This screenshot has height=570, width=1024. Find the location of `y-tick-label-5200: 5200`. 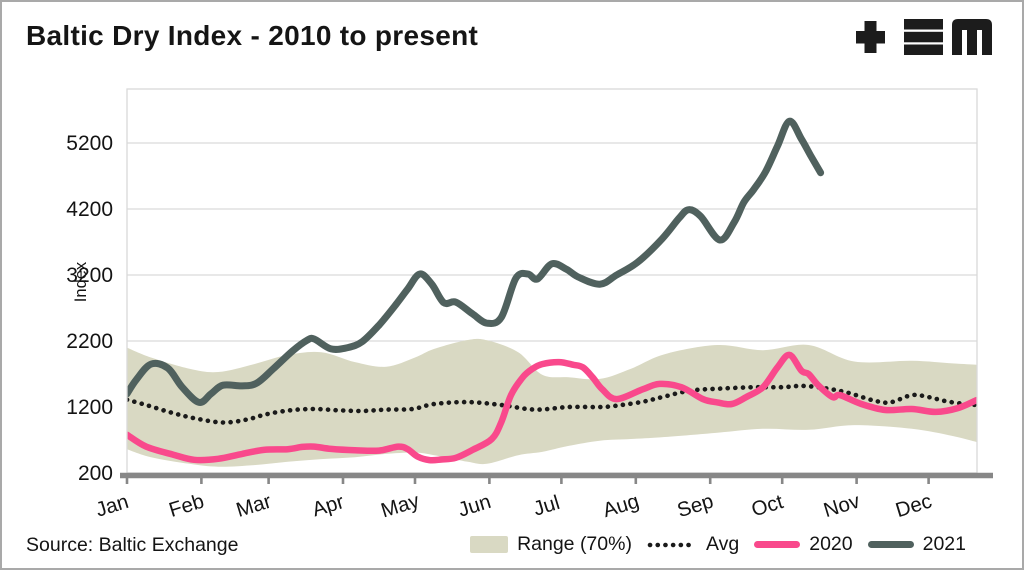

y-tick-label-5200: 5200 is located at coordinates (89, 143).